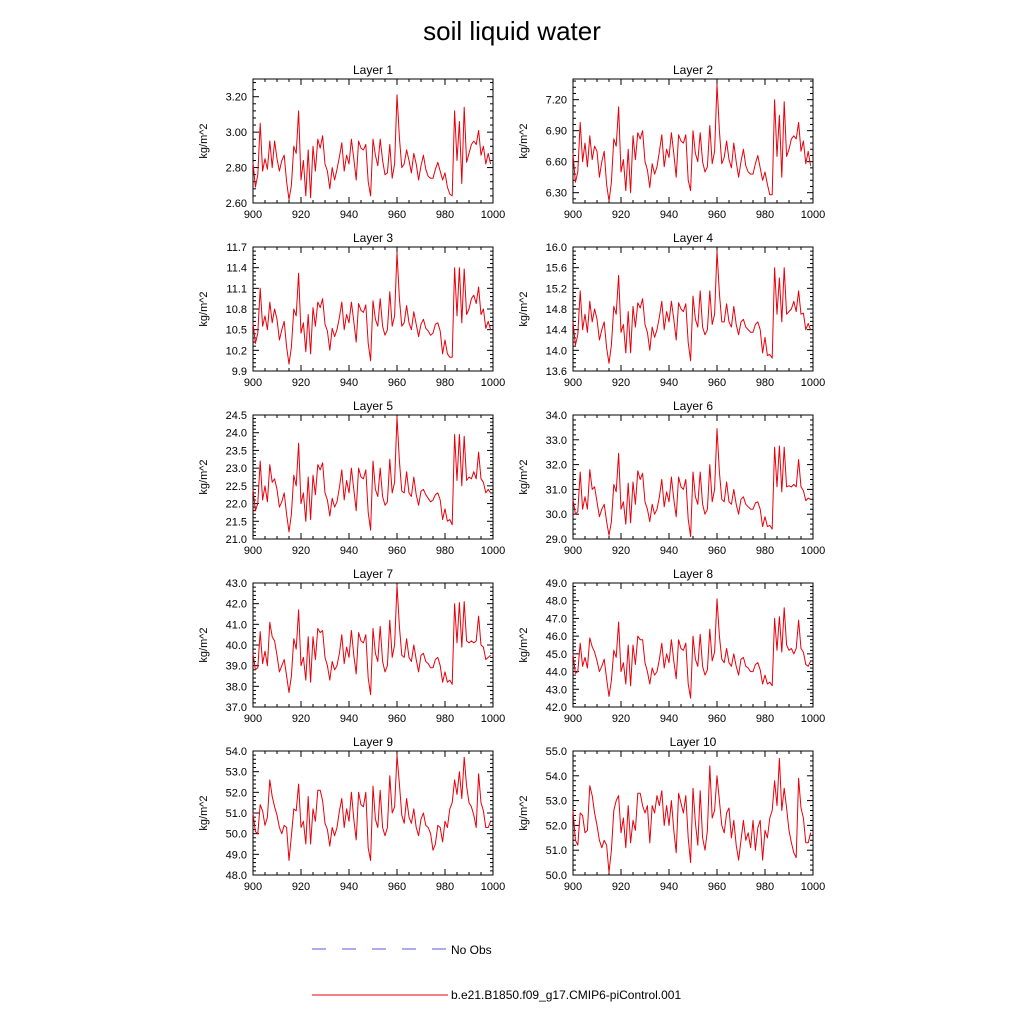 The image size is (1024, 1029). What do you see at coordinates (556, 269) in the screenshot?
I see `y-tick-label: 15.6` at bounding box center [556, 269].